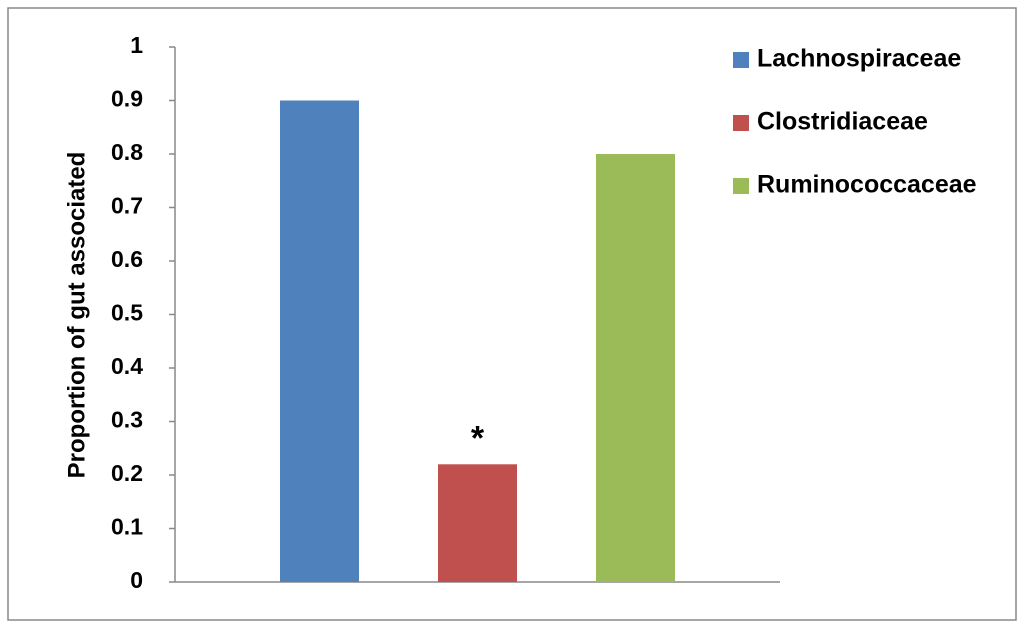  I want to click on y-tick-label: 0.9, so click(127, 99).